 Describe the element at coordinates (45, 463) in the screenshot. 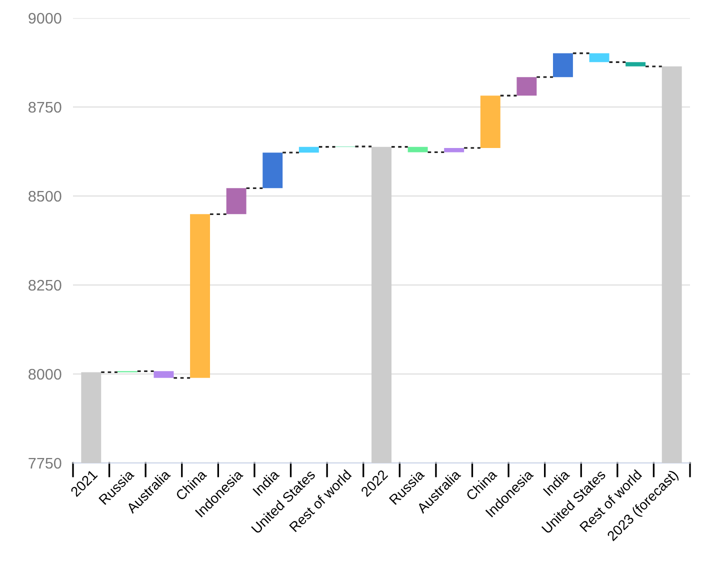

I see `y-tick-label: 7750` at that location.